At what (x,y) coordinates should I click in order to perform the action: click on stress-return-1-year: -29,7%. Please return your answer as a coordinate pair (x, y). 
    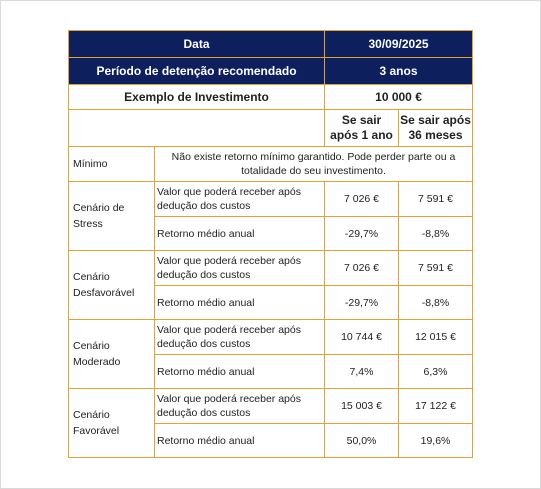
    Looking at the image, I should click on (362, 233).